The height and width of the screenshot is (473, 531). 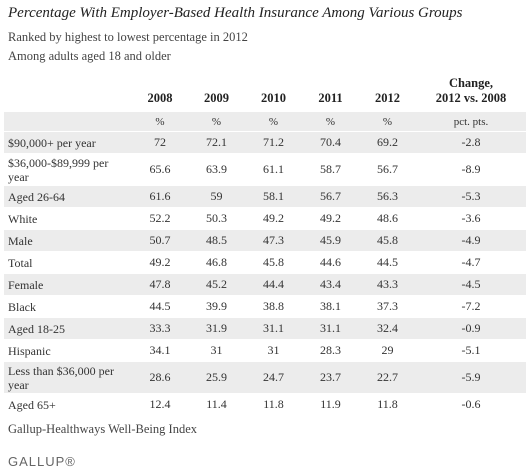 I want to click on row-label-cell: $36,000-$89,999 per year, so click(x=68, y=169).